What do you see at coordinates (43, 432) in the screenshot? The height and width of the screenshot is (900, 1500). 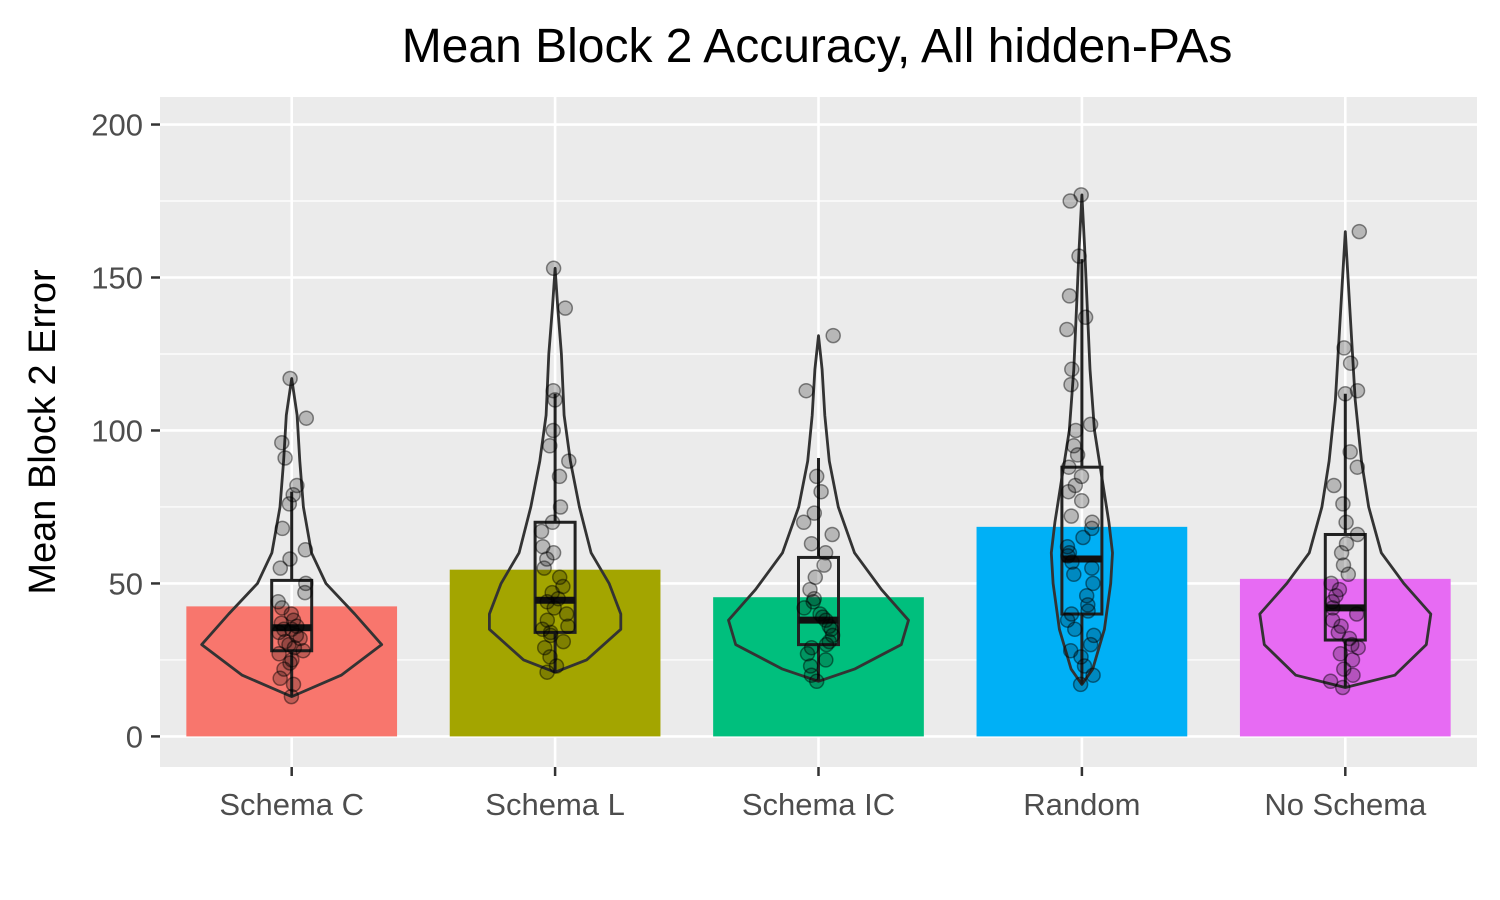 I see `y-axis-title: Mean Block 2 Error` at bounding box center [43, 432].